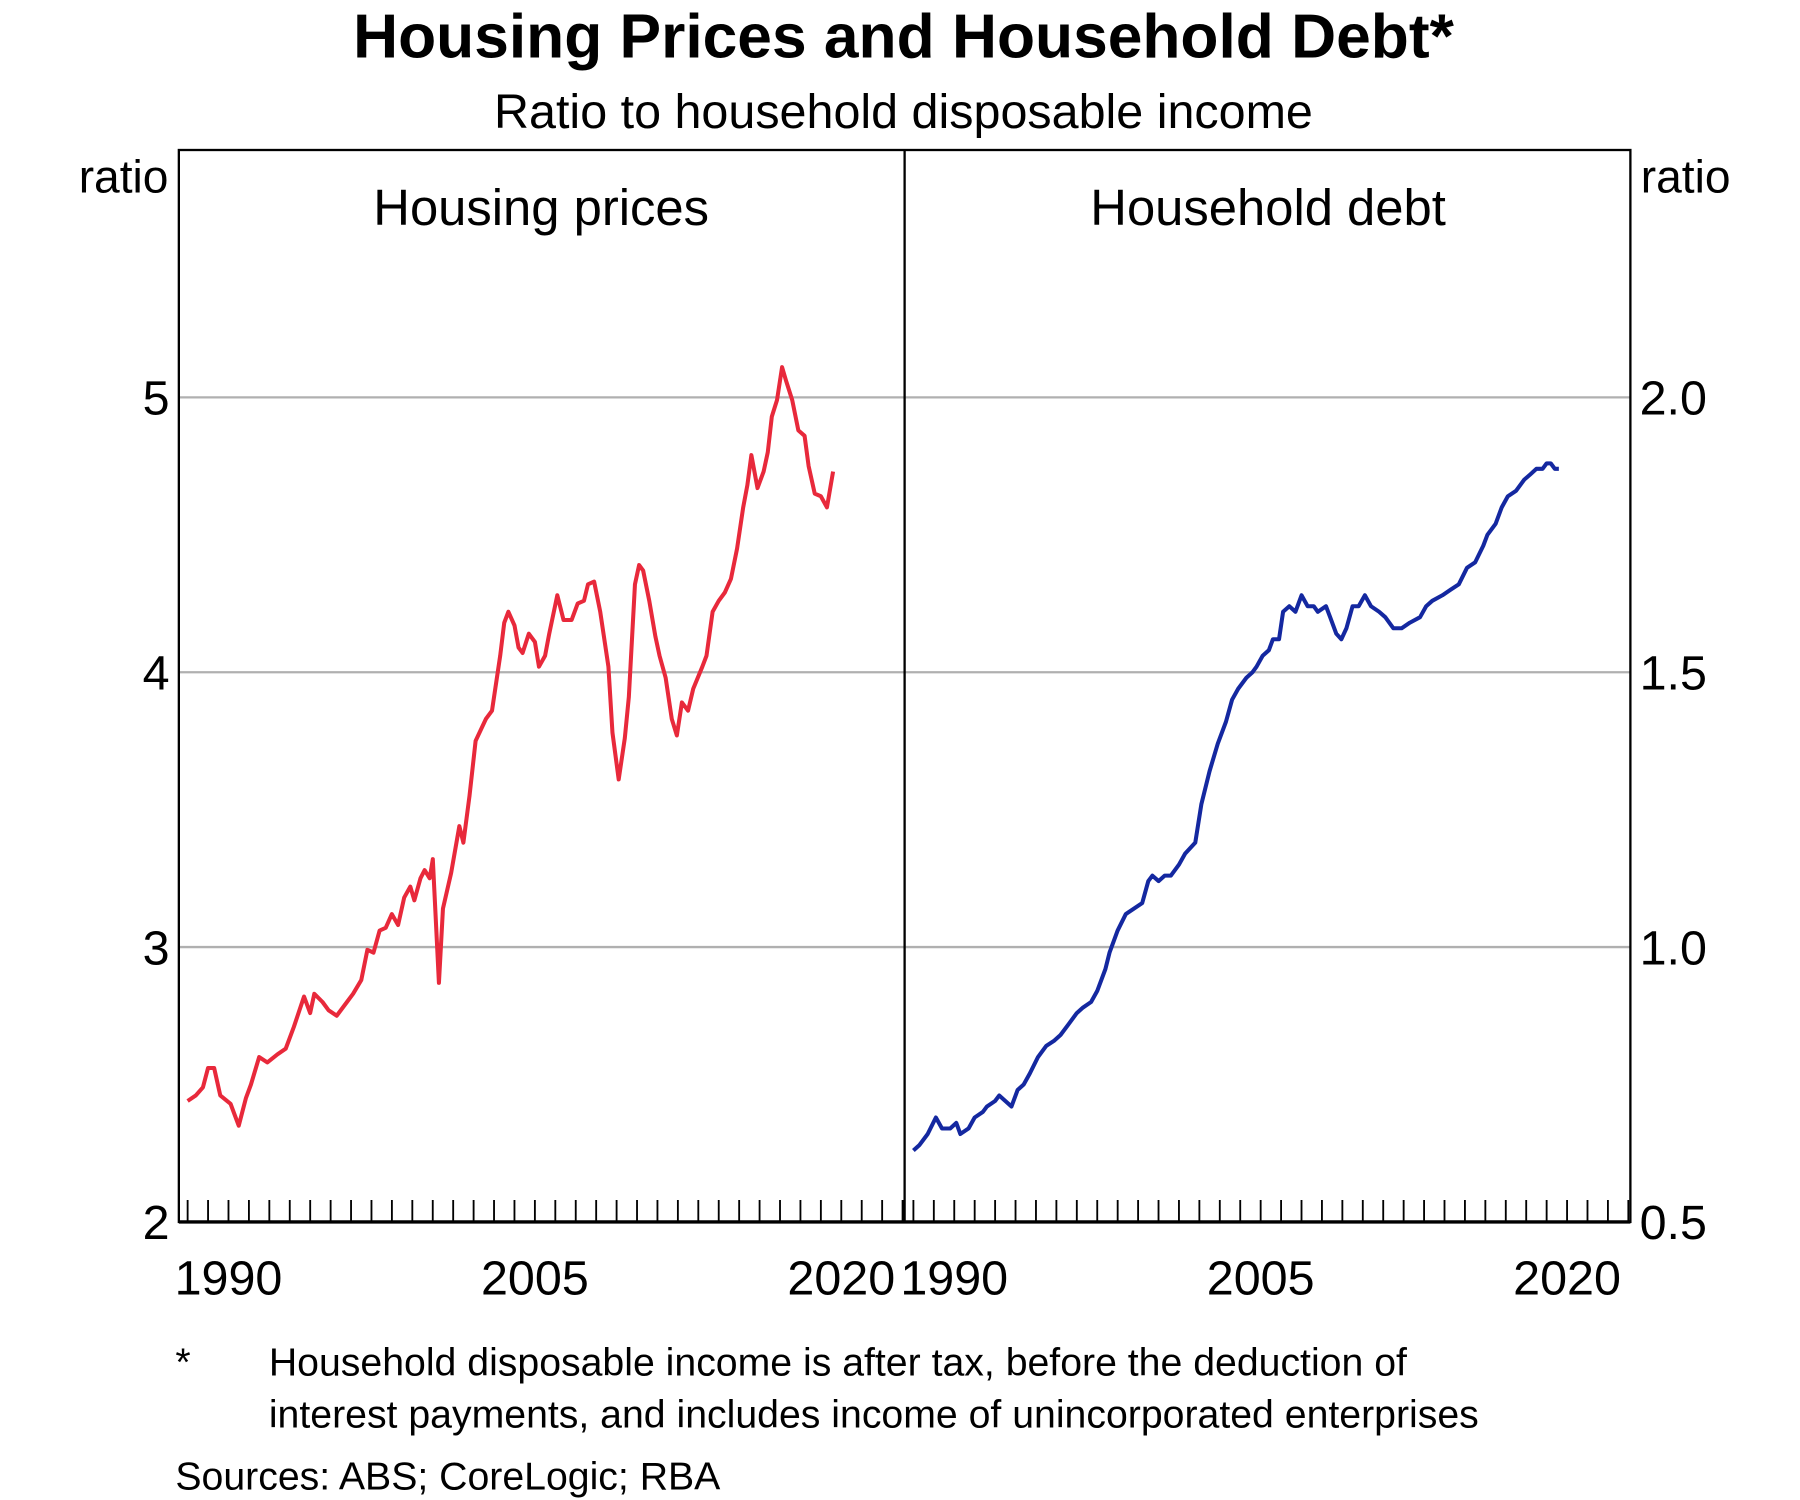 This screenshot has height=1500, width=1800. I want to click on y-tick-label: 5, so click(156, 399).